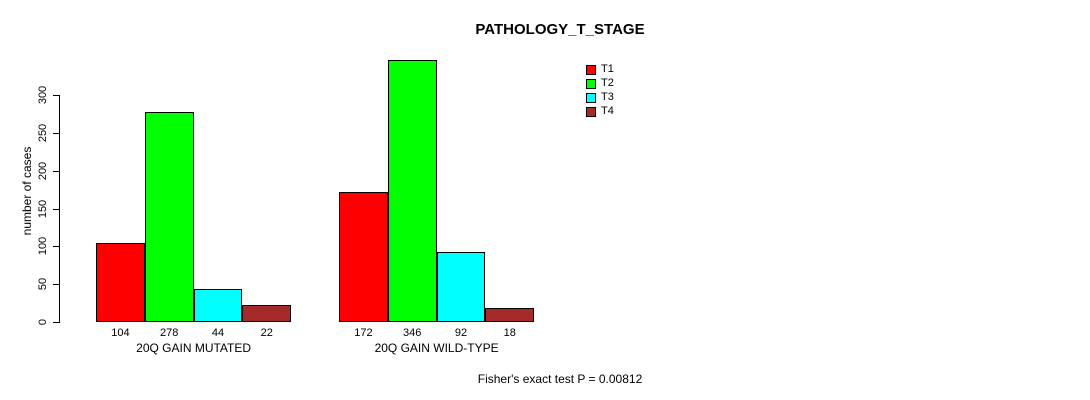 The image size is (1090, 400). Describe the element at coordinates (600, 83) in the screenshot. I see `legend-item-t2: T2` at that location.